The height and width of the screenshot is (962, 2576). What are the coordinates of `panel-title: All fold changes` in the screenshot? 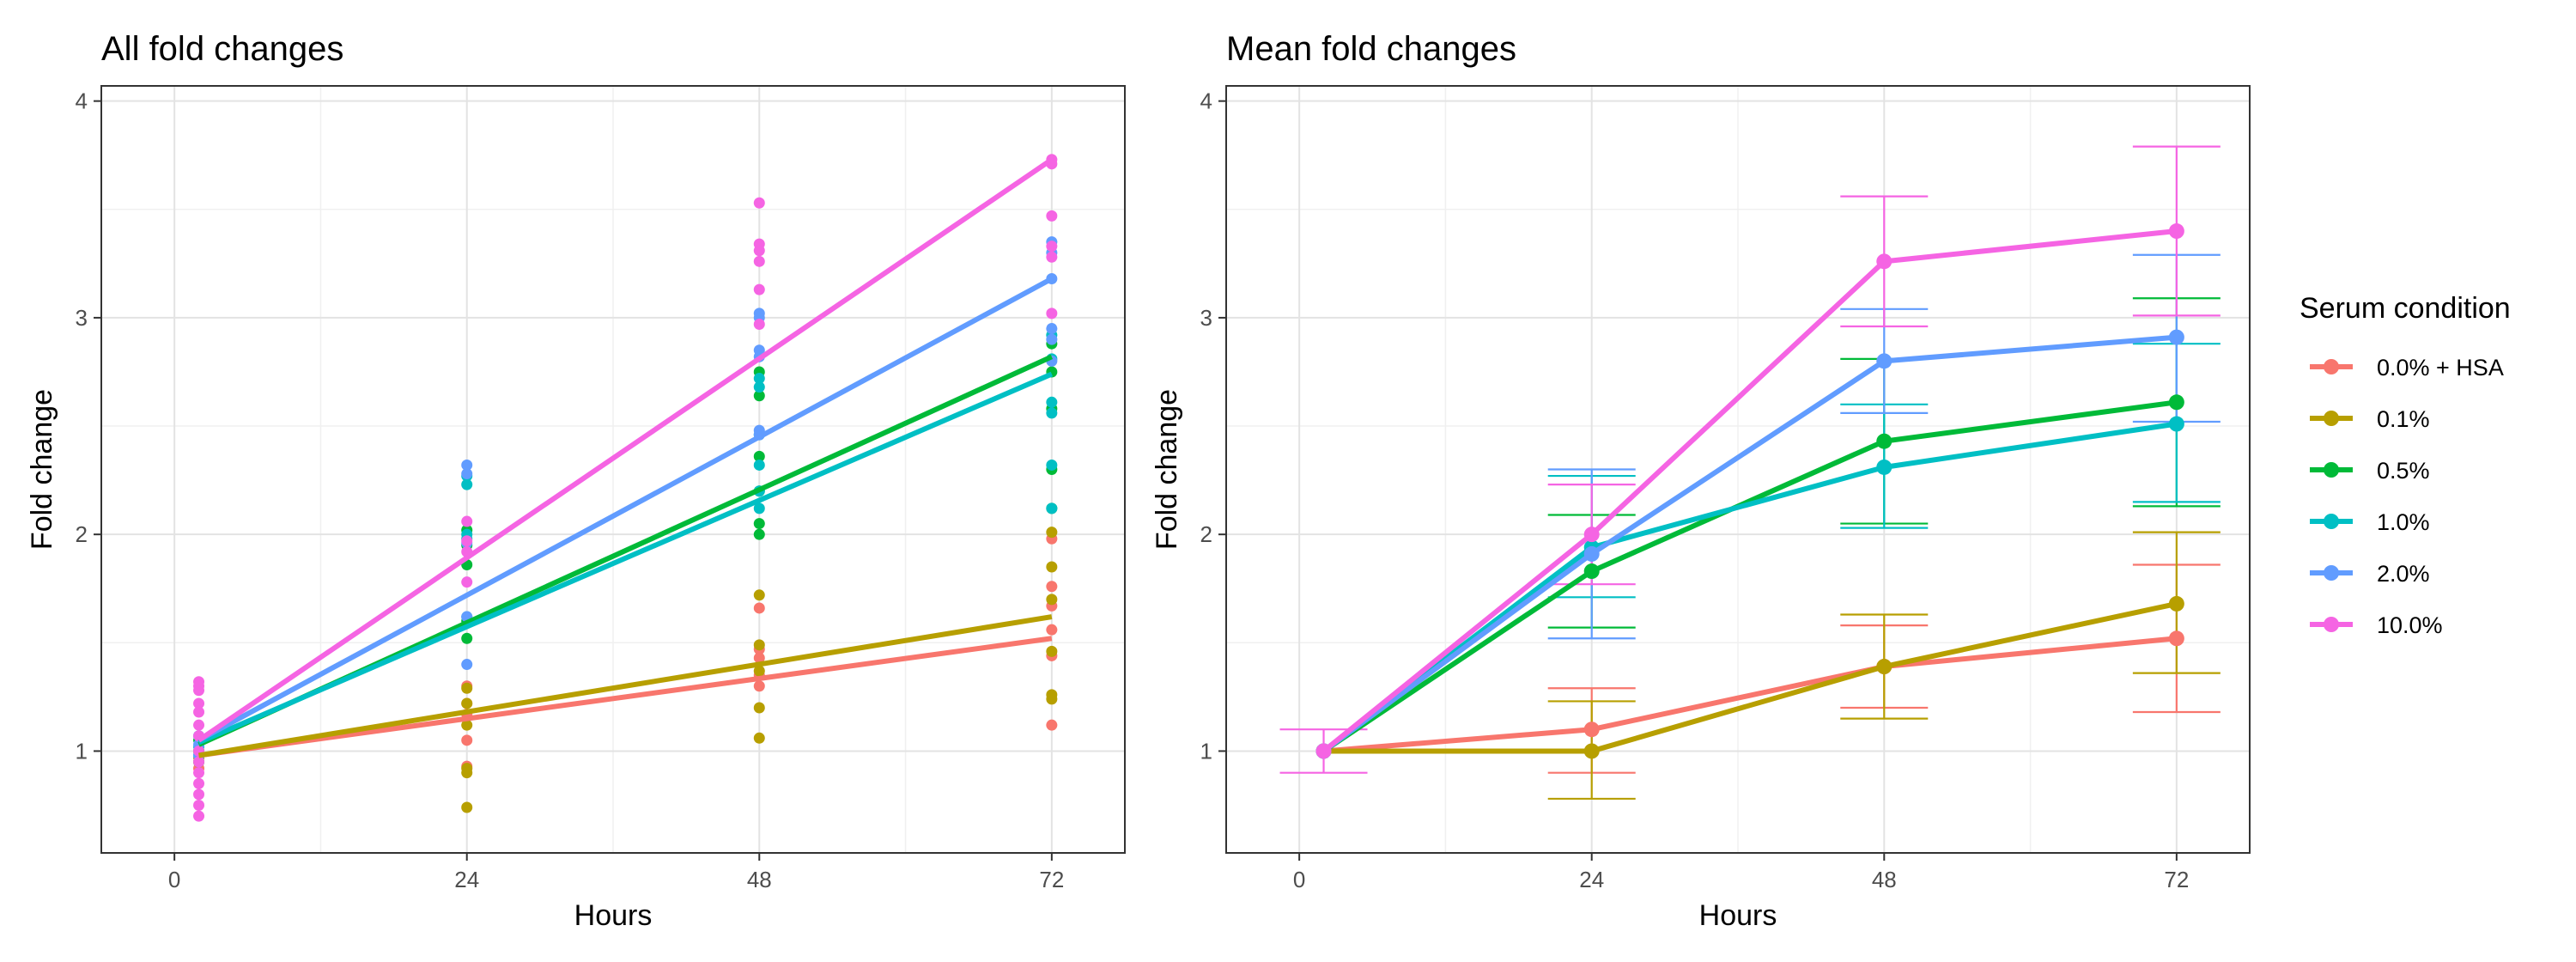 It's located at (222, 49).